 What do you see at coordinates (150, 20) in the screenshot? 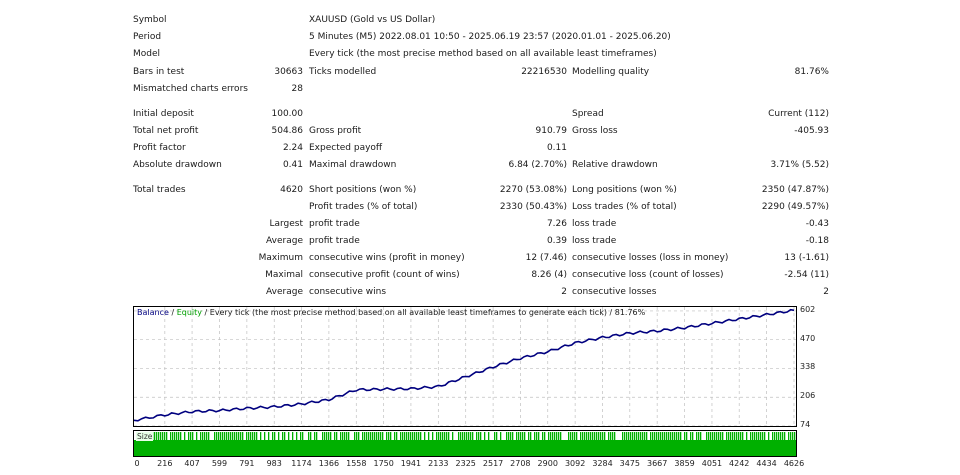
I see `symbol-label: Symbol` at bounding box center [150, 20].